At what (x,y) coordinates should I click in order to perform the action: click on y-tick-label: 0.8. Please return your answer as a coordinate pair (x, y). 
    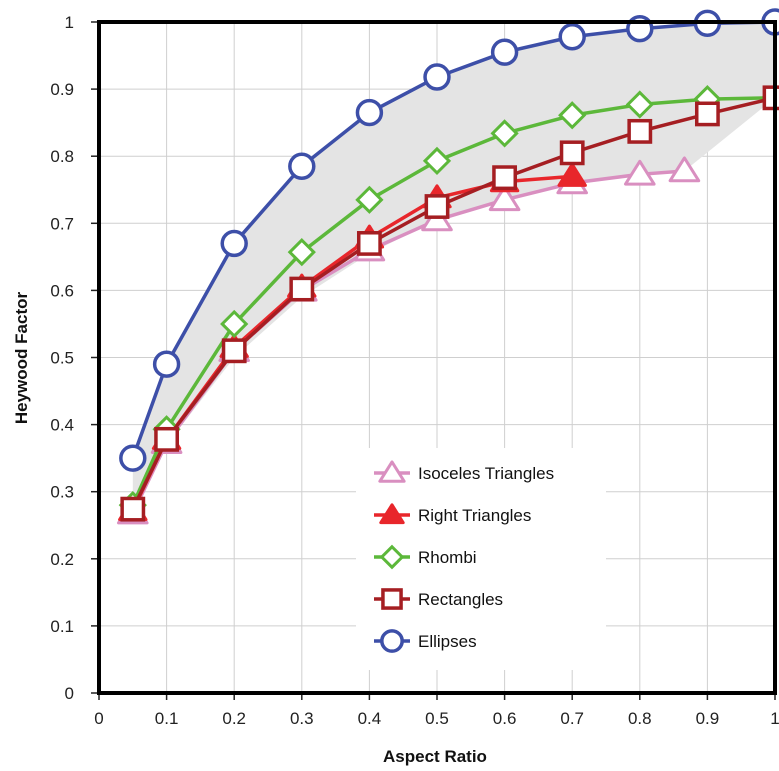
    Looking at the image, I should click on (62, 156).